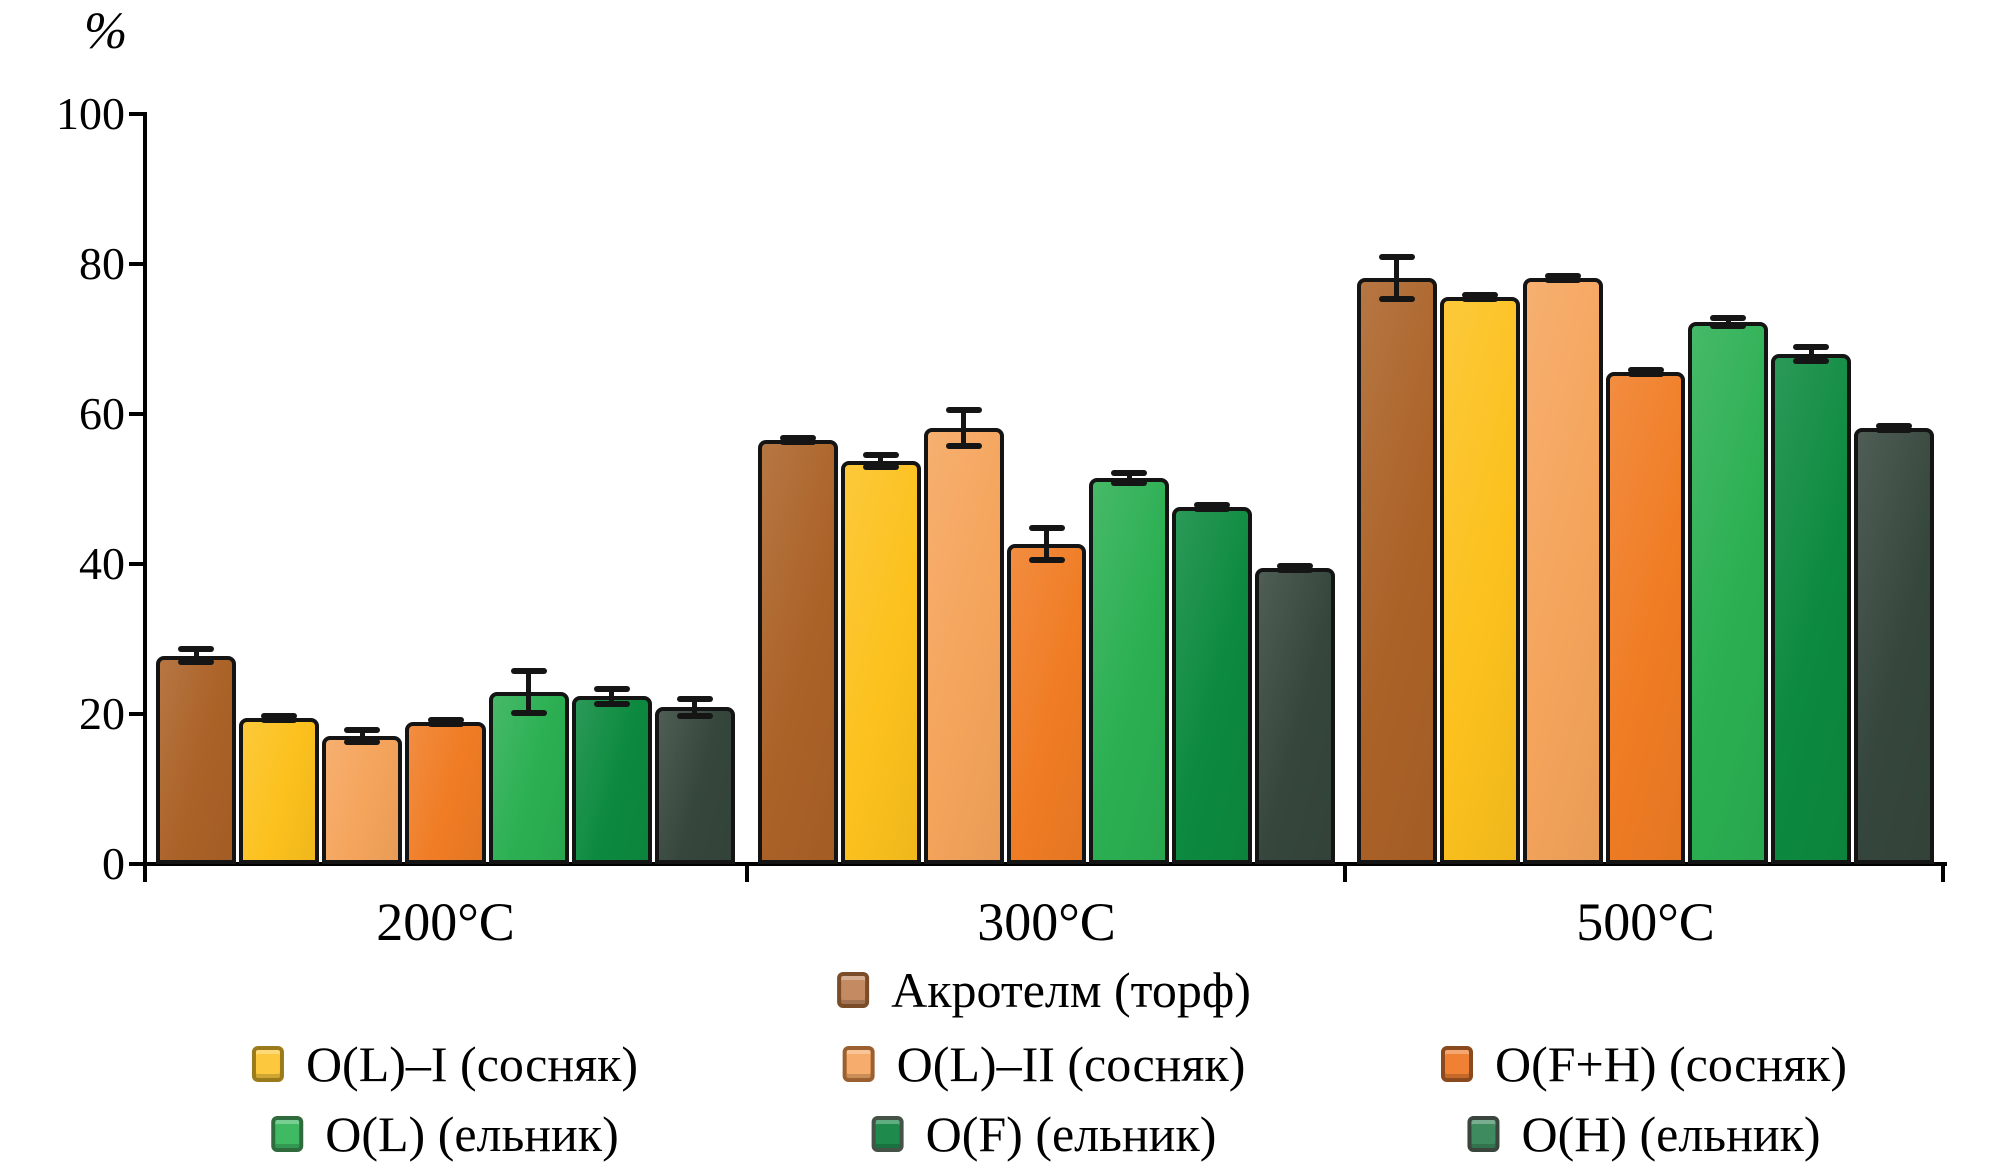 The image size is (2002, 1168). Describe the element at coordinates (1479, 580) in the screenshot. I see `bar-500°C-series1` at that location.